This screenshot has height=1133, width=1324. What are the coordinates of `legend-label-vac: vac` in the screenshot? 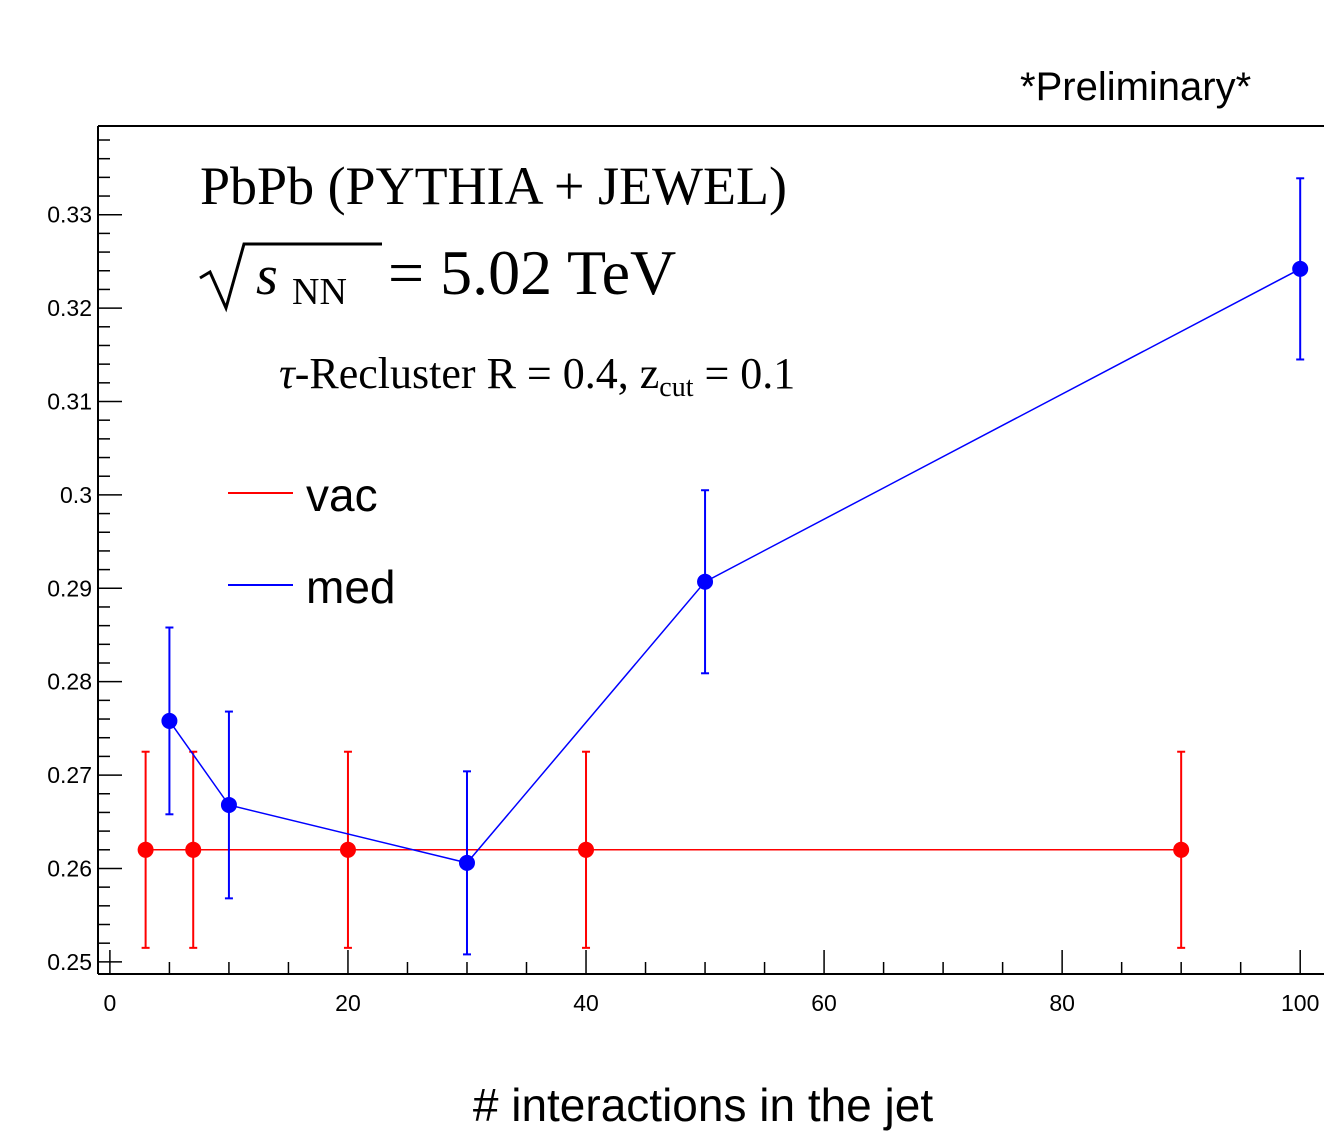 It's located at (342, 495).